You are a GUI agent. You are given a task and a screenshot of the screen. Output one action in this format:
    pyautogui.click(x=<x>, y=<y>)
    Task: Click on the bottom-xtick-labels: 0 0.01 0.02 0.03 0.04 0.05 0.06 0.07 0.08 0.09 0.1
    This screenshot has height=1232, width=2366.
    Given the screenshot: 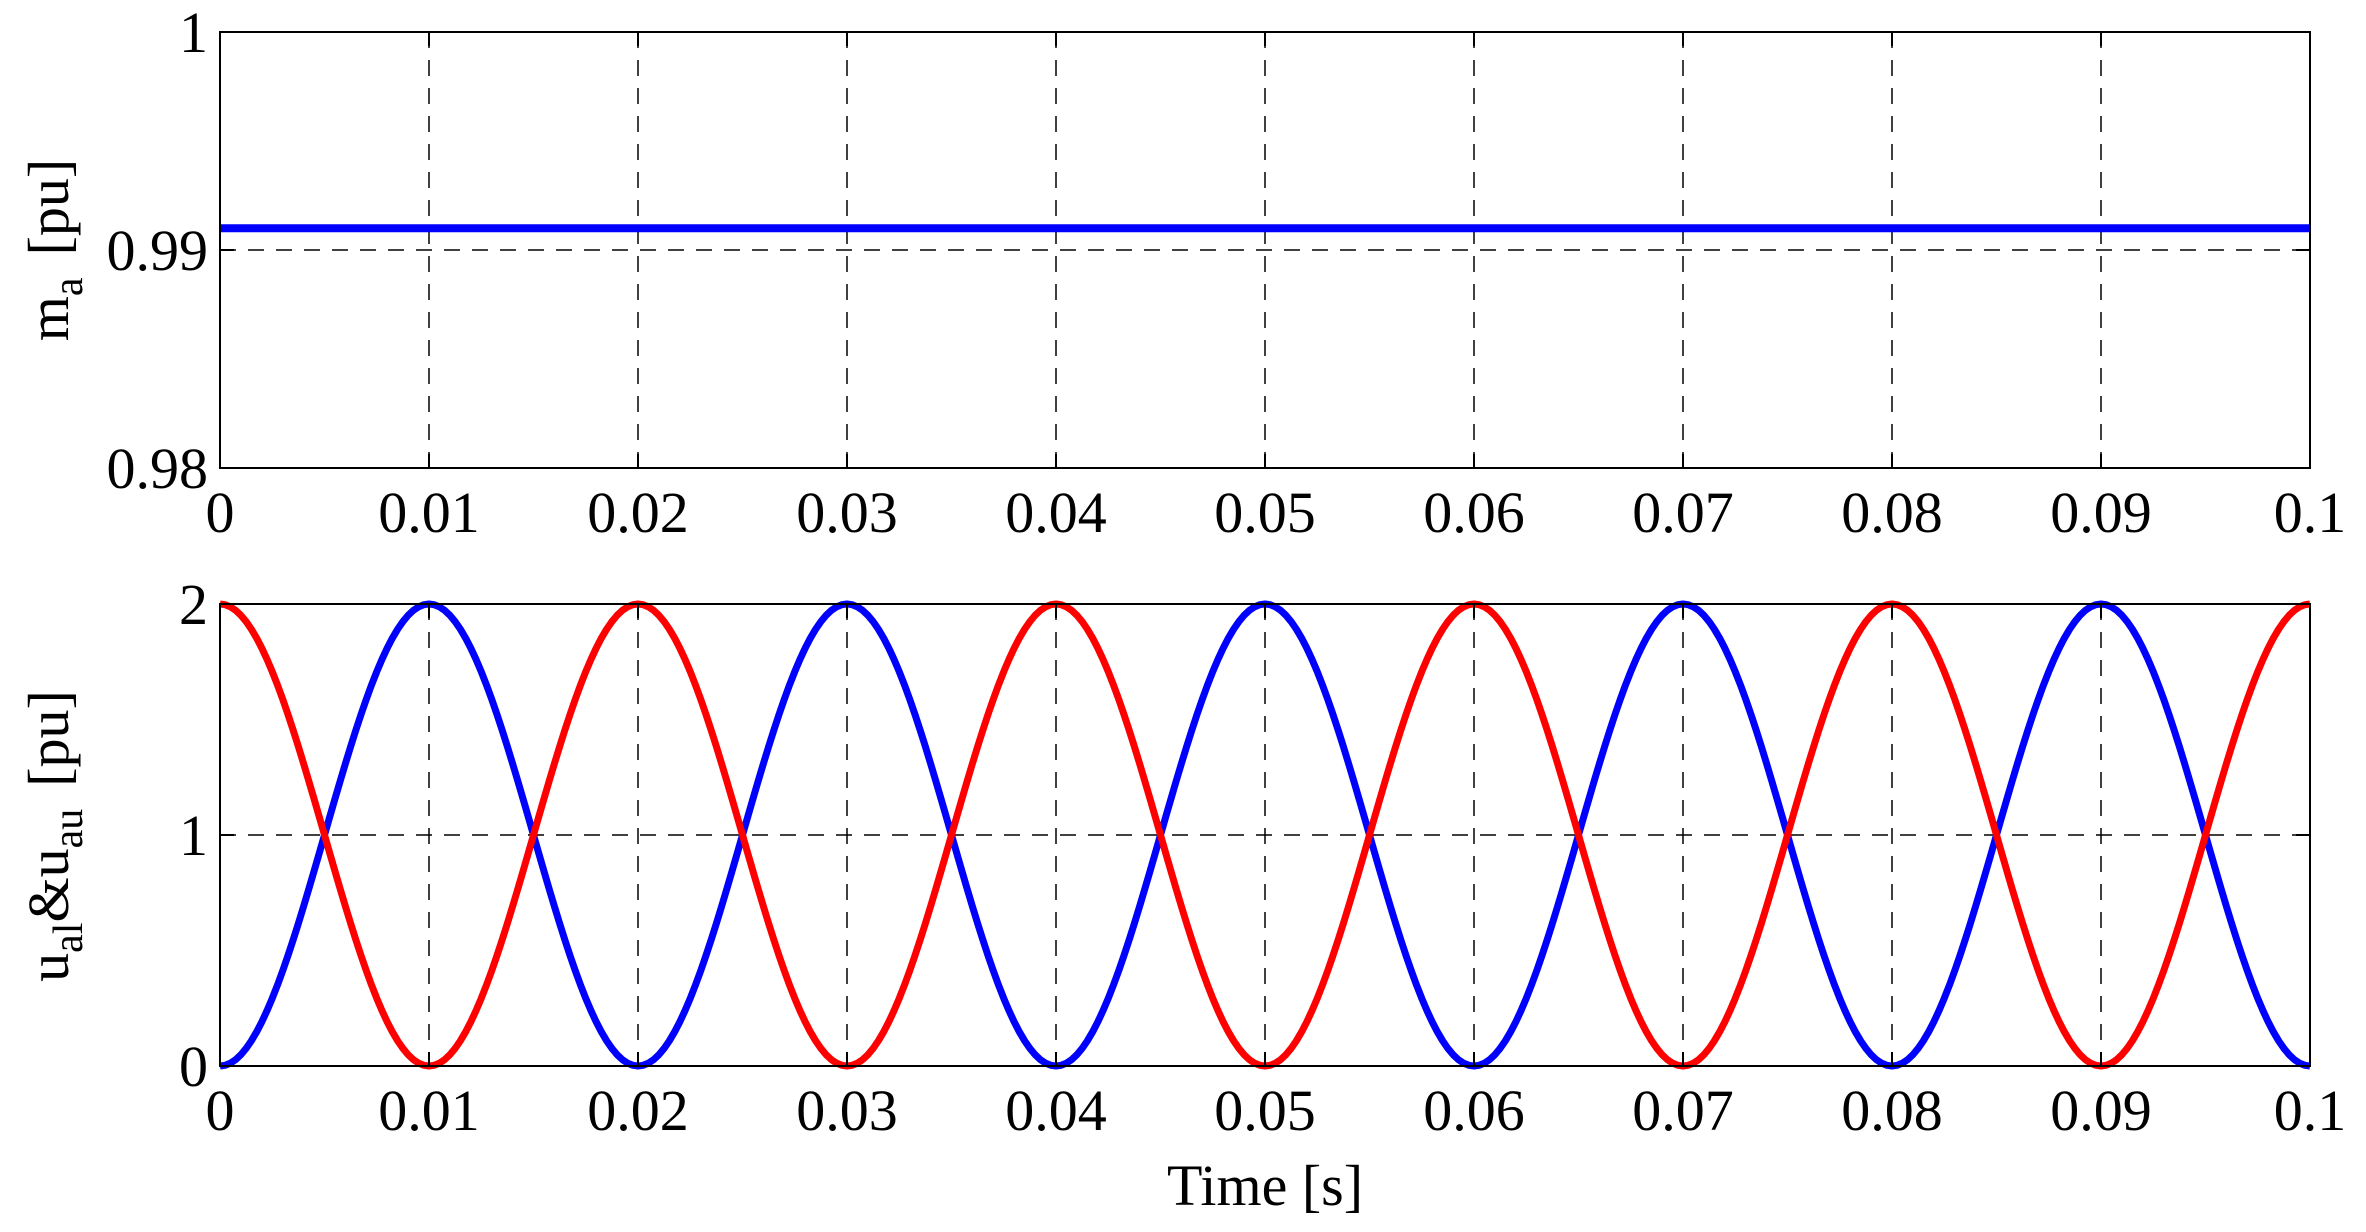 What is the action you would take?
    pyautogui.click(x=1276, y=1110)
    